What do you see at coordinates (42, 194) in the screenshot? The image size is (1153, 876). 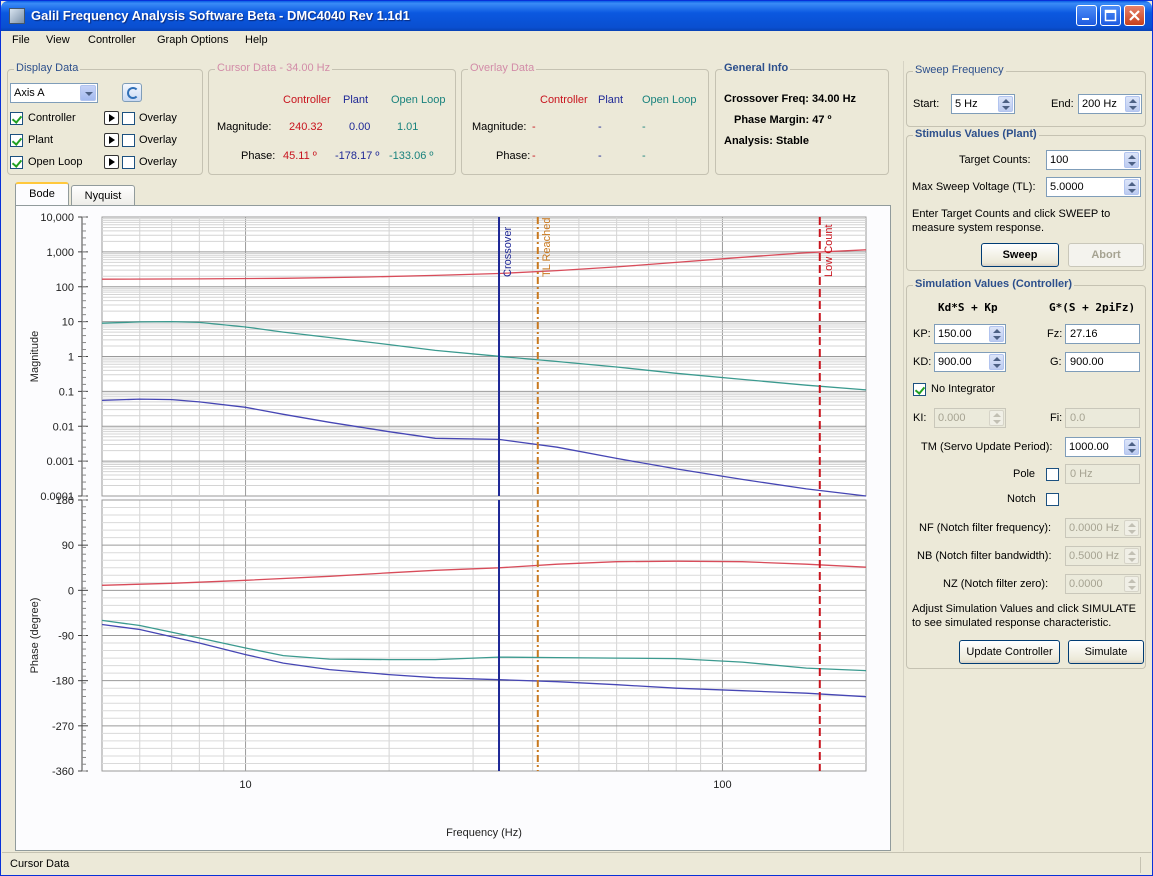 I see `tab-bode: Bode` at bounding box center [42, 194].